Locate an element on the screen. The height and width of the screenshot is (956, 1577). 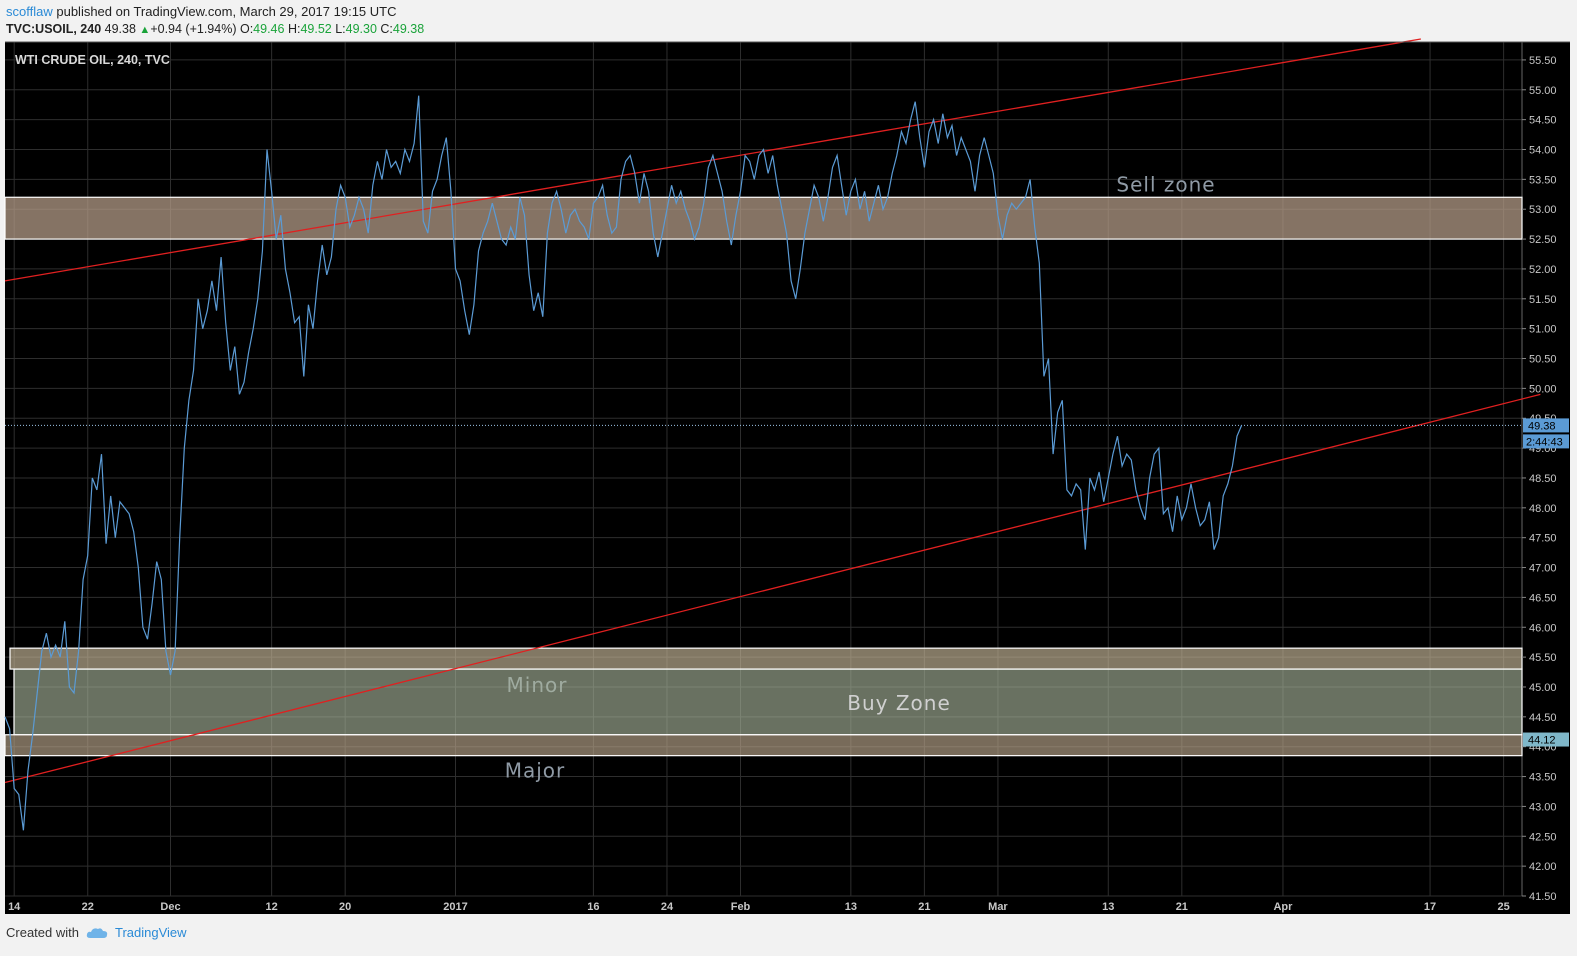
countdown-badge is located at coordinates (1546, 441).